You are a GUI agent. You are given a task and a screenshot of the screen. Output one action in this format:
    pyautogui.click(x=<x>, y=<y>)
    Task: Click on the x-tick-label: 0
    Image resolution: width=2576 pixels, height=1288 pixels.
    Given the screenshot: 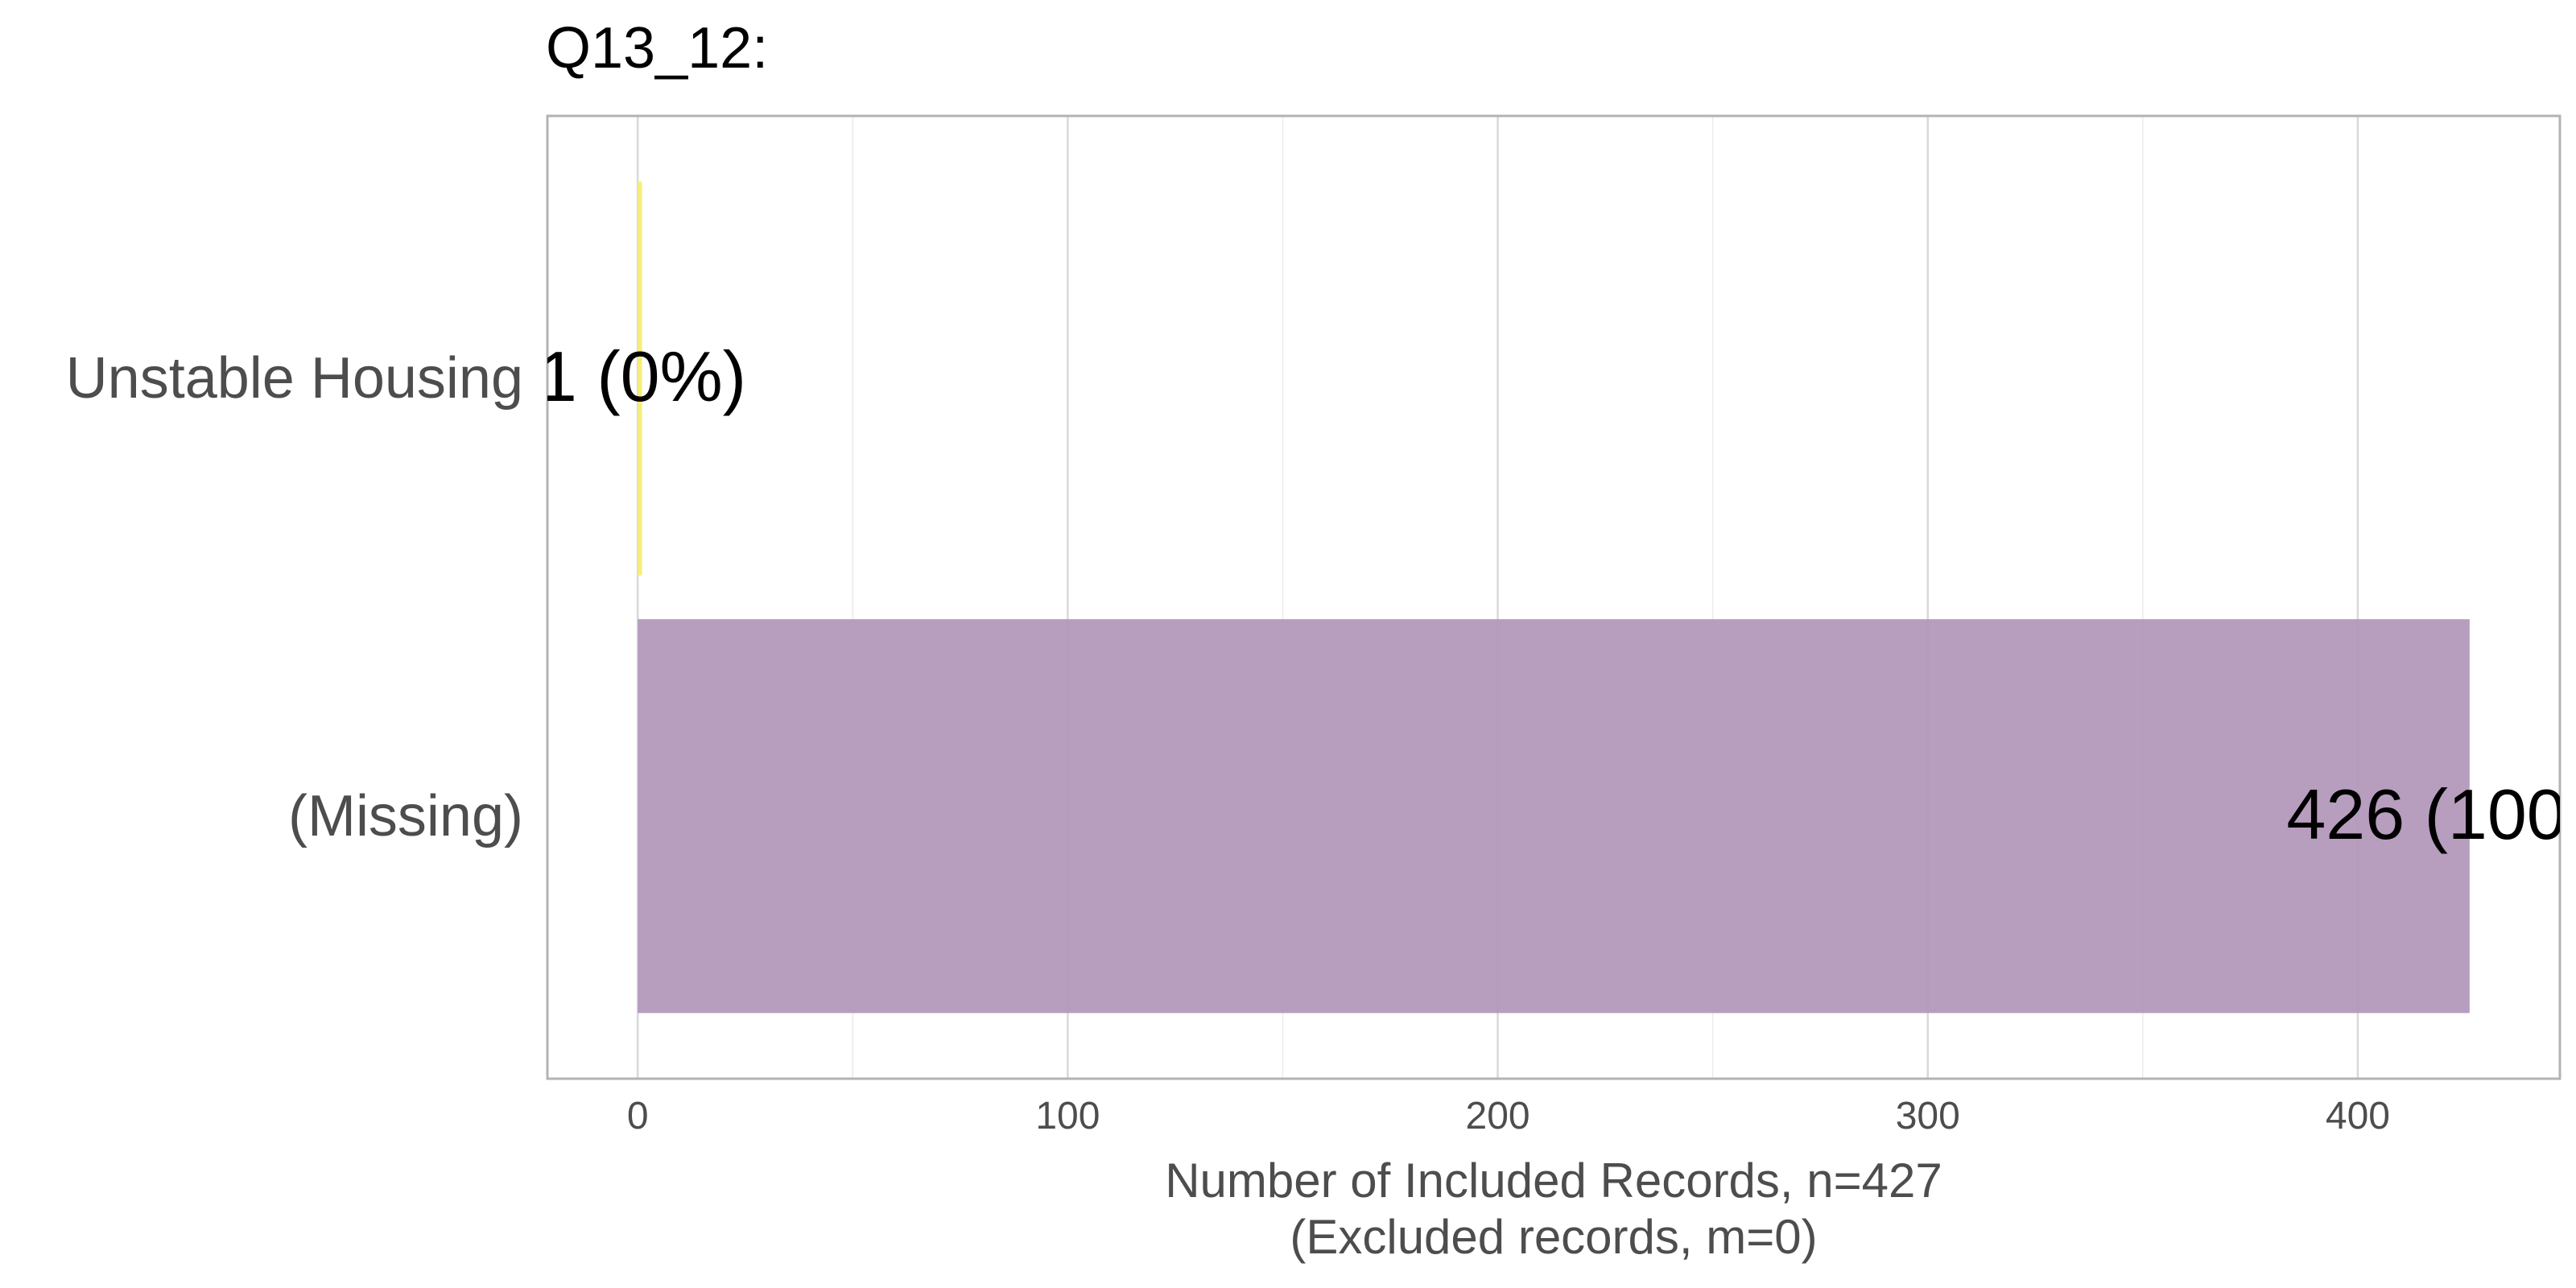 What is the action you would take?
    pyautogui.click(x=638, y=1116)
    